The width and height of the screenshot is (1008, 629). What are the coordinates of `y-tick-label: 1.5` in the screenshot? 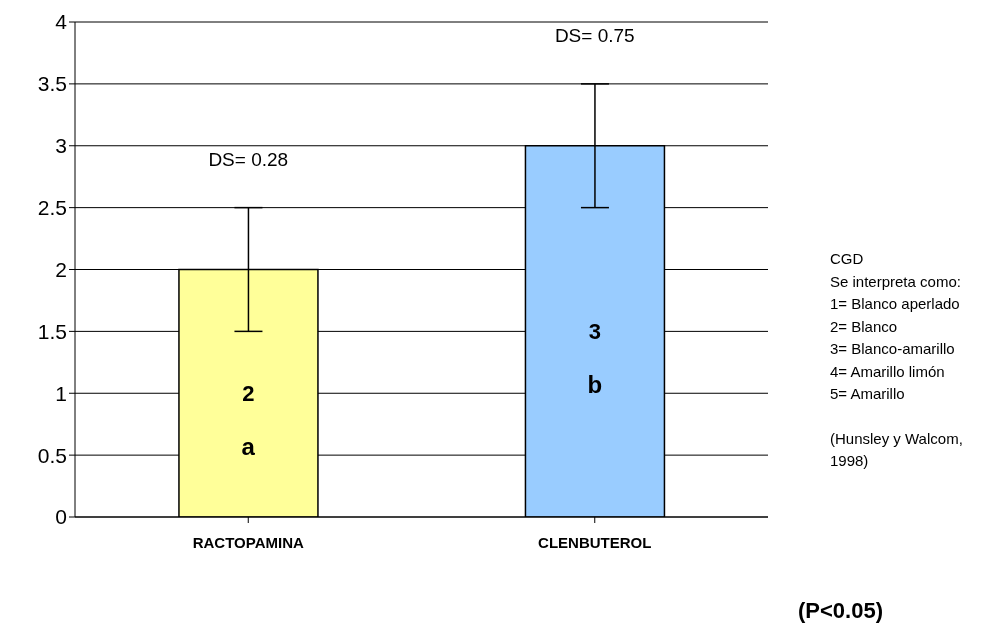 It's located at (52, 331).